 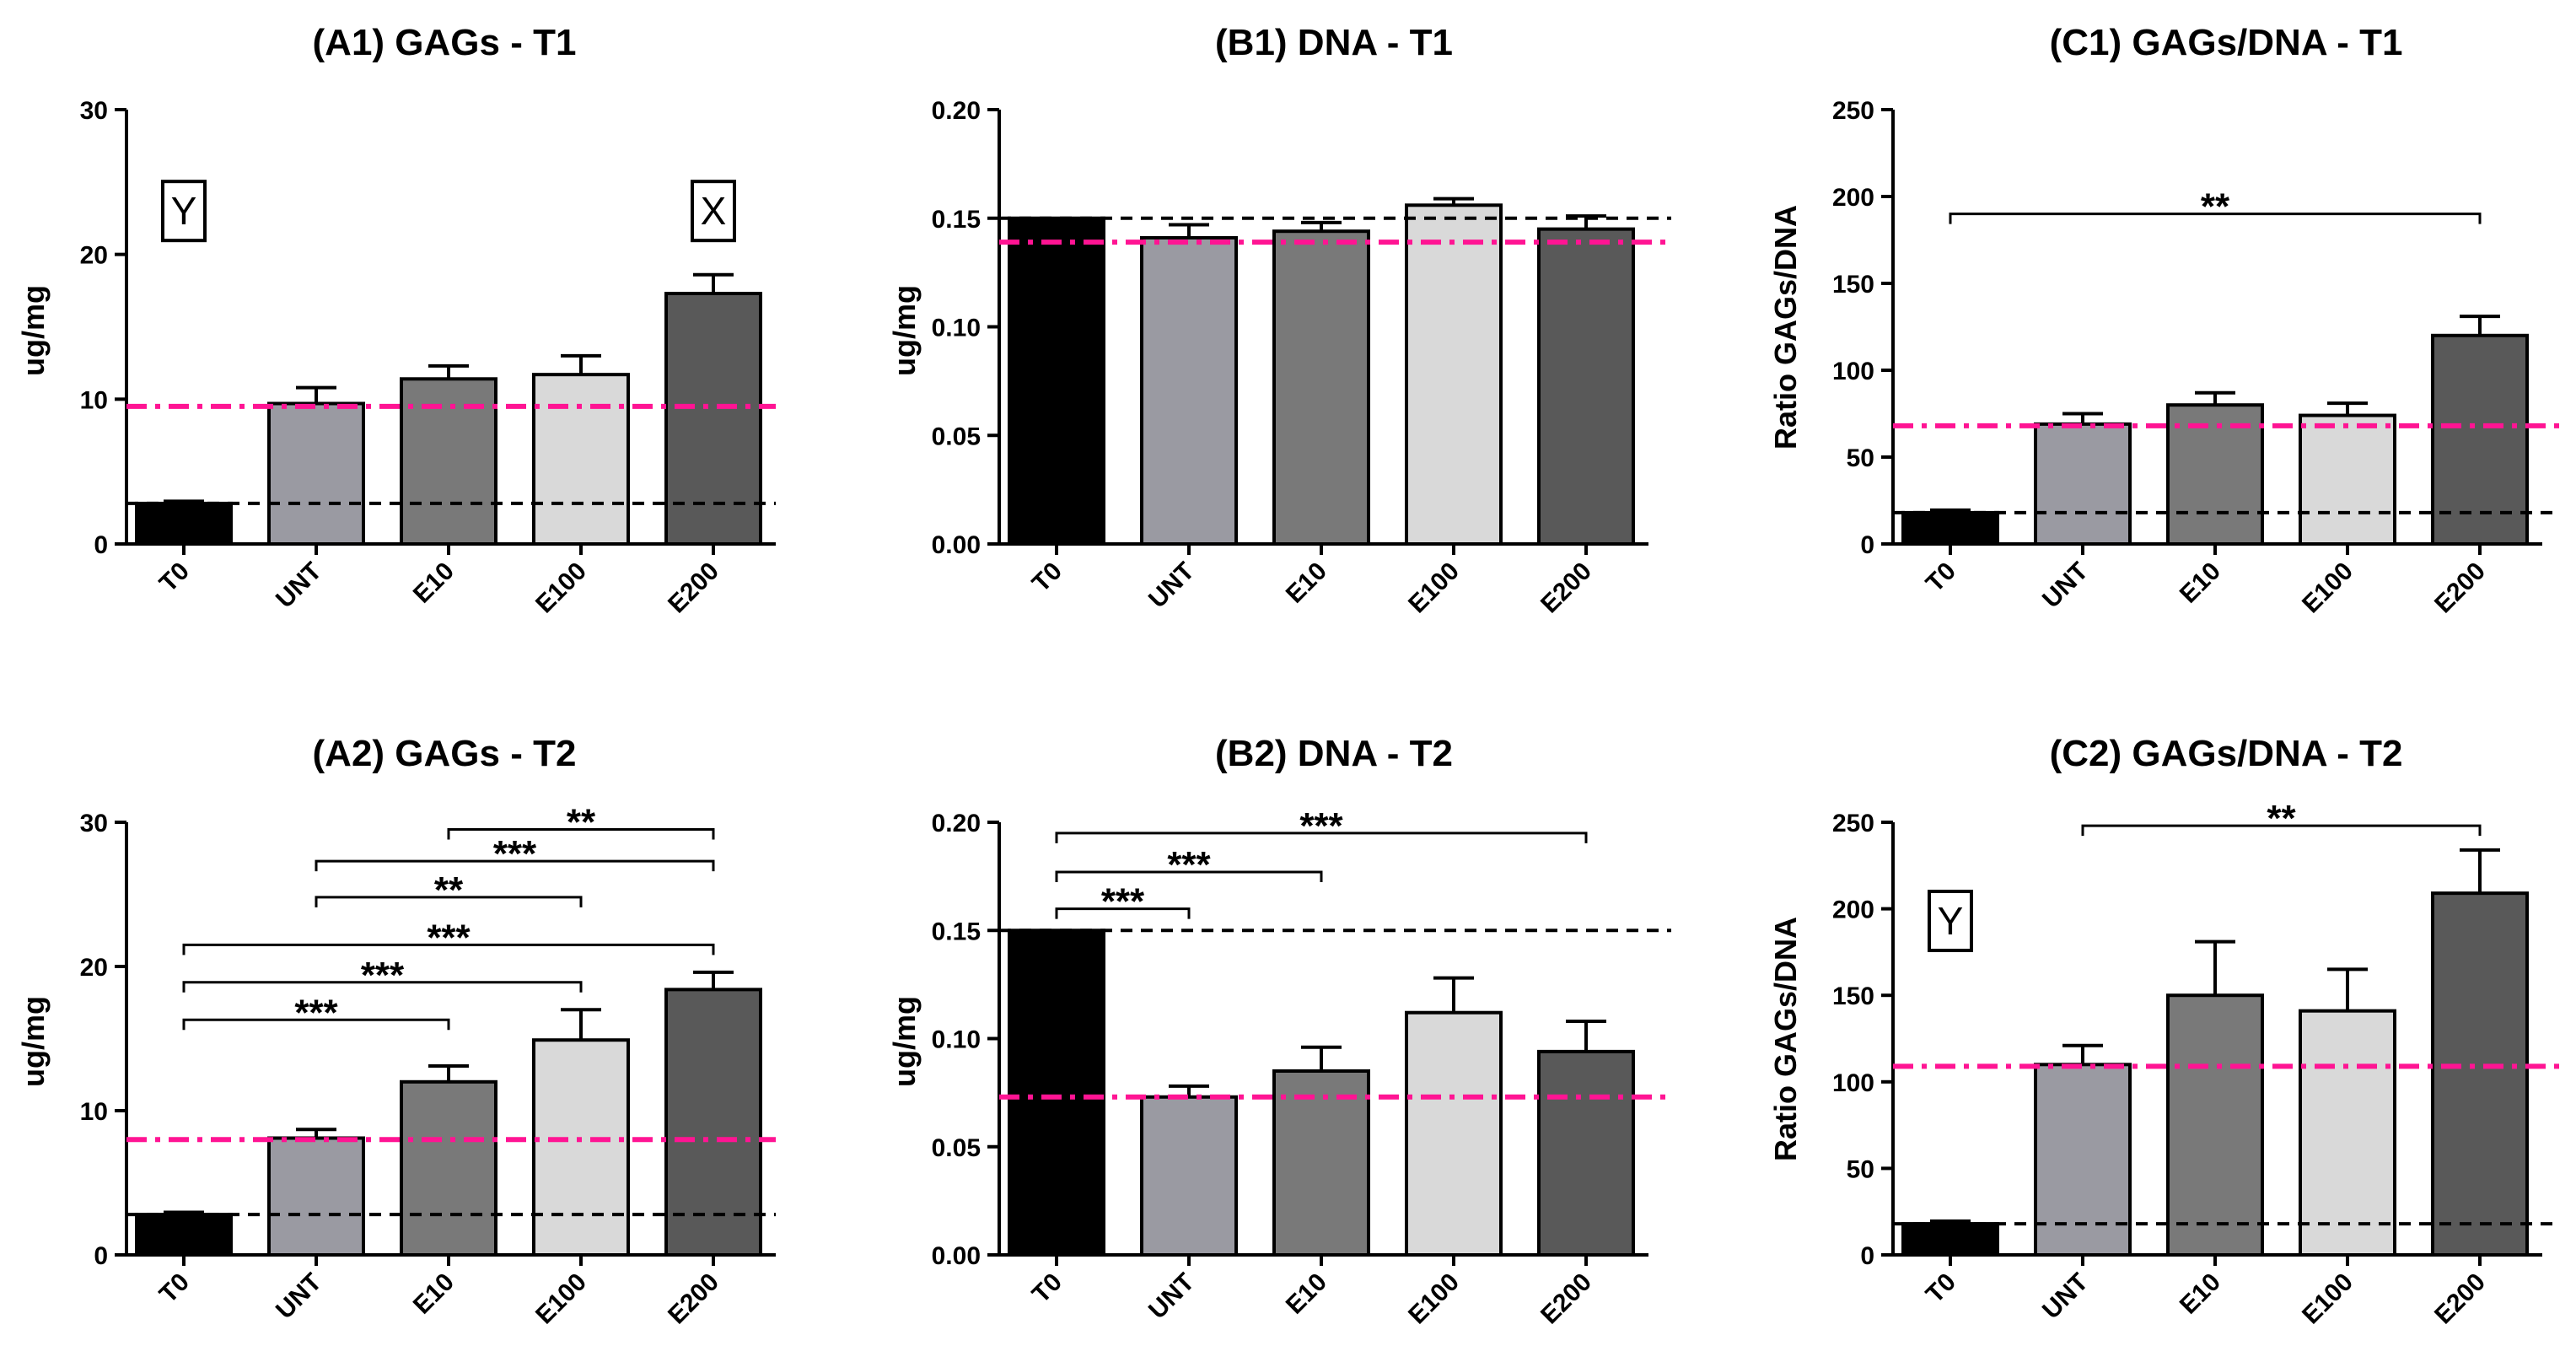 I want to click on y-tick-label: 200, so click(x=1853, y=198).